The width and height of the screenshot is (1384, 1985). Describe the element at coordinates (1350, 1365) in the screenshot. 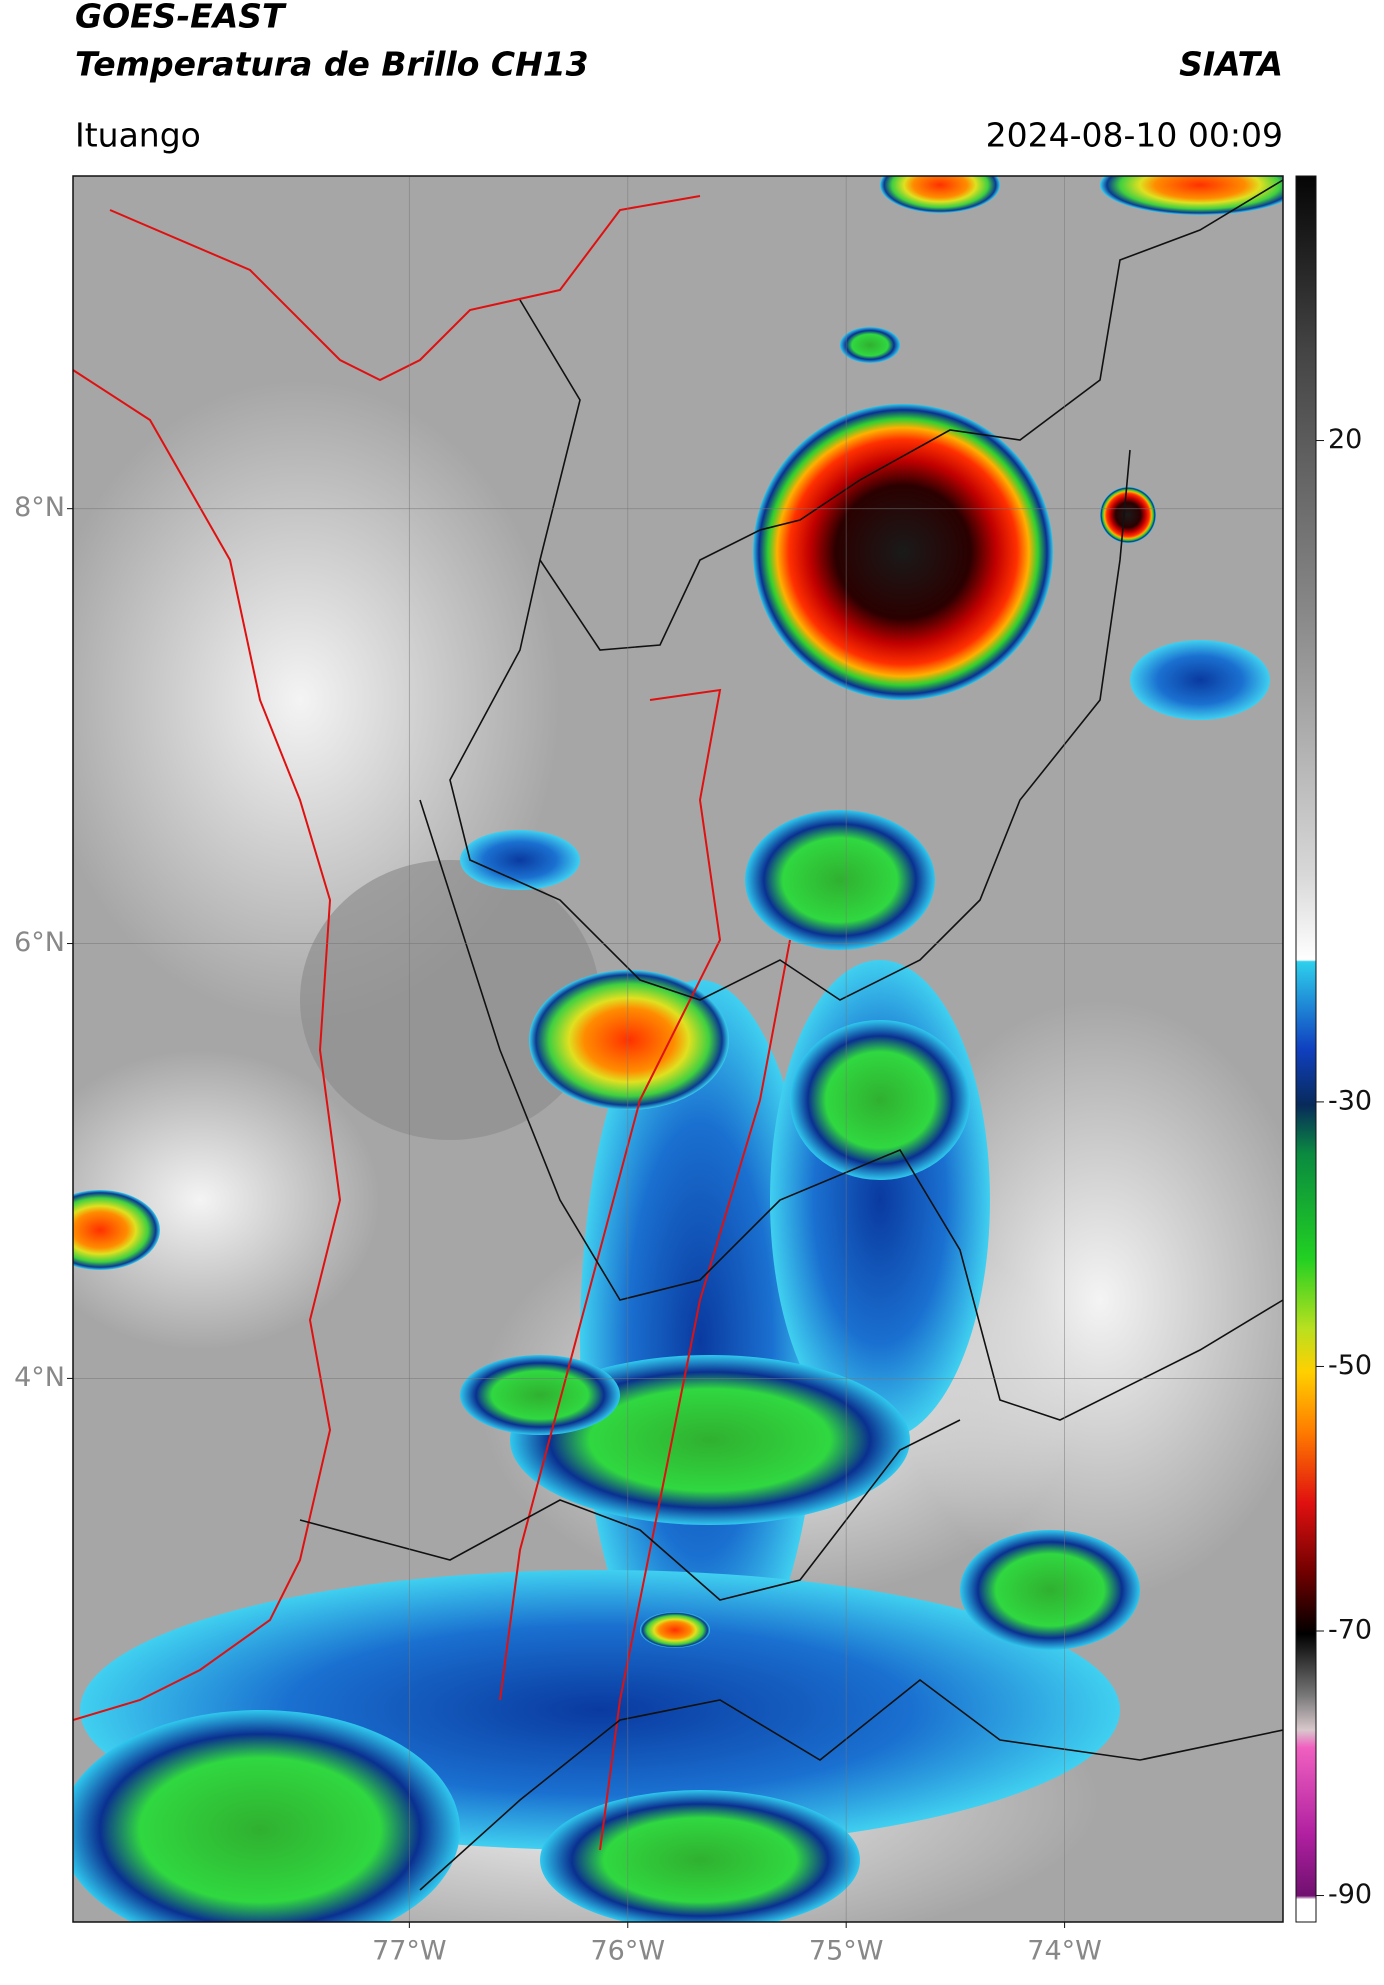

I see `colorbar-tick-label: -50` at that location.